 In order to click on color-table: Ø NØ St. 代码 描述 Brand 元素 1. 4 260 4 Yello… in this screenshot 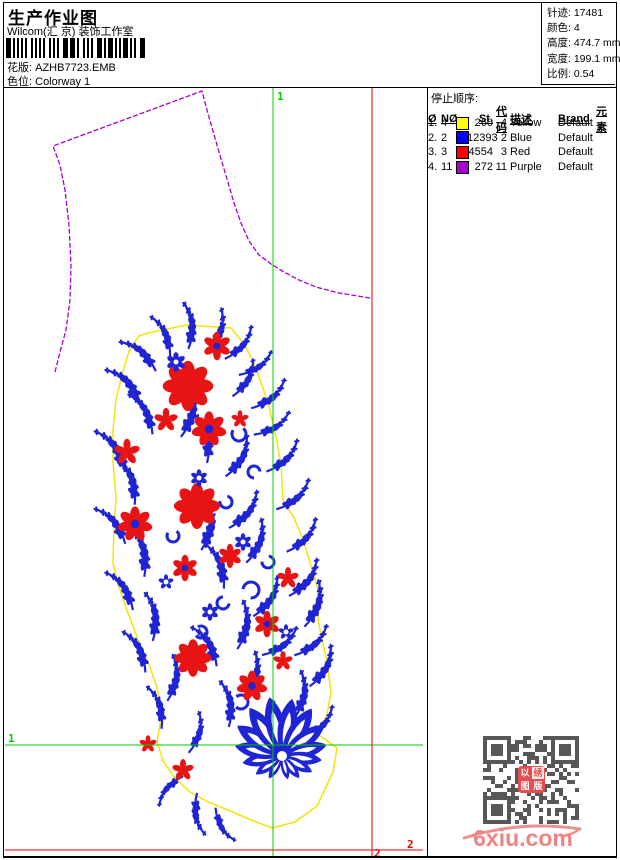, I will do `click(522, 138)`.